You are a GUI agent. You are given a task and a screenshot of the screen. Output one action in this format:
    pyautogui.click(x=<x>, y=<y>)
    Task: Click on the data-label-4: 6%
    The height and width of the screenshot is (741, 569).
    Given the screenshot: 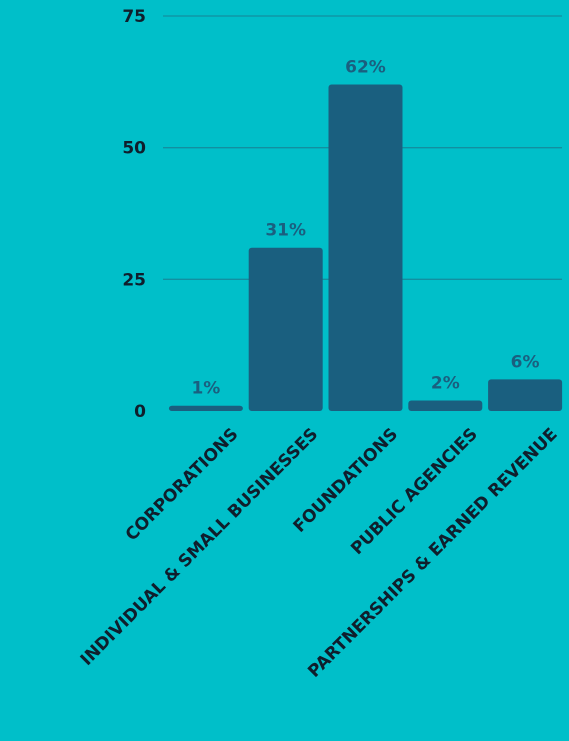 What is the action you would take?
    pyautogui.click(x=525, y=362)
    